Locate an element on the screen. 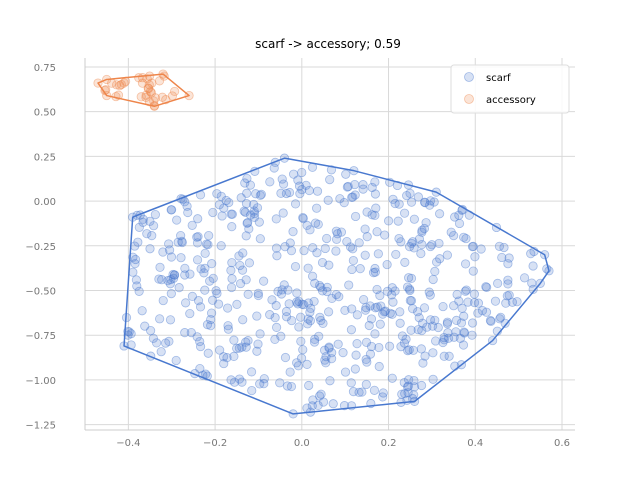 The image size is (640, 480). y-tick-label: −0.25 is located at coordinates (40, 247).